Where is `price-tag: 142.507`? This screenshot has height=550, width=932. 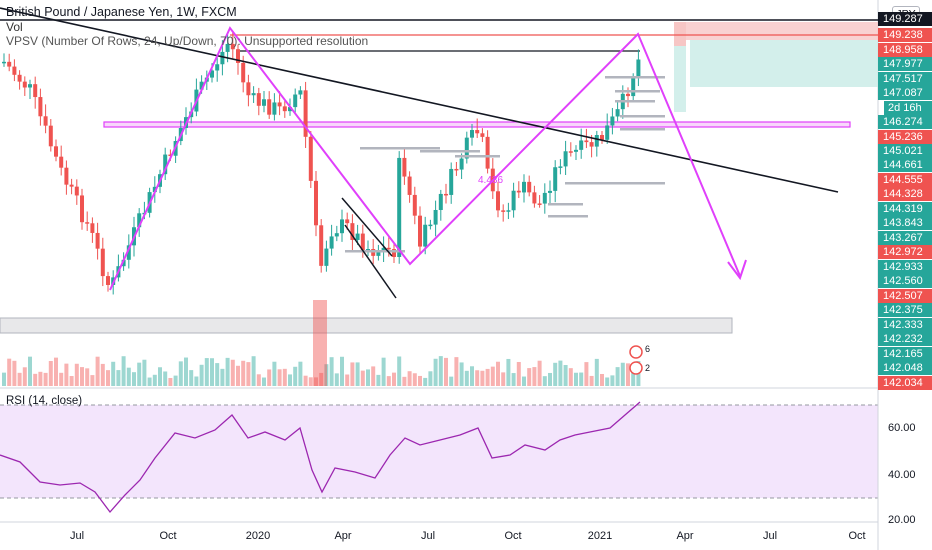
price-tag: 142.507 is located at coordinates (905, 296).